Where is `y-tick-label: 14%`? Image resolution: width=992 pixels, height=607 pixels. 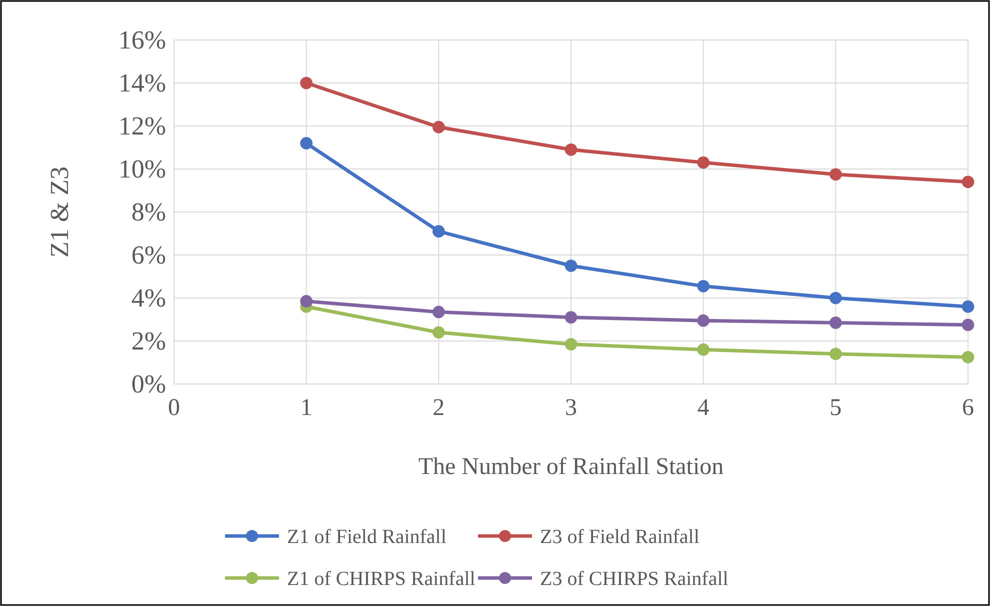 y-tick-label: 14% is located at coordinates (142, 83).